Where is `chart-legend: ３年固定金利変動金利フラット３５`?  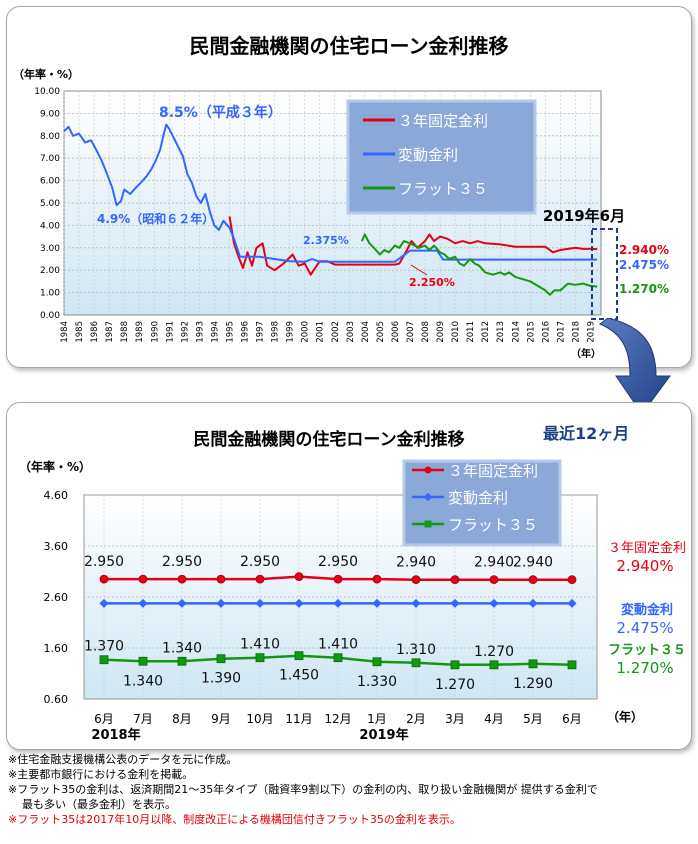
chart-legend: ３年固定金利変動金利フラット３５ is located at coordinates (441, 157).